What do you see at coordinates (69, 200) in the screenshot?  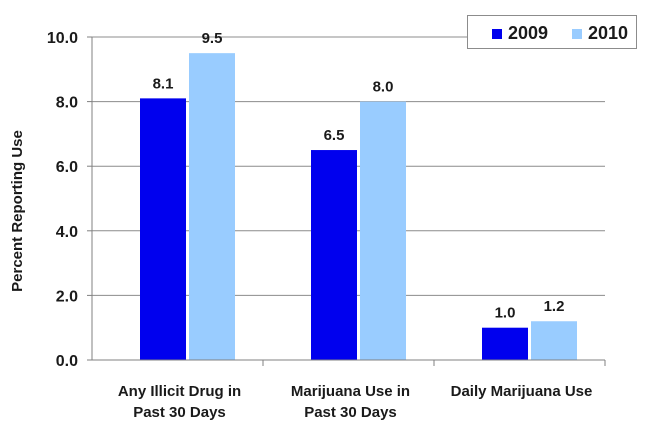 I see `y-tick-labels: 0.0 2.0 4.0 6.0 8.0 10.0` at bounding box center [69, 200].